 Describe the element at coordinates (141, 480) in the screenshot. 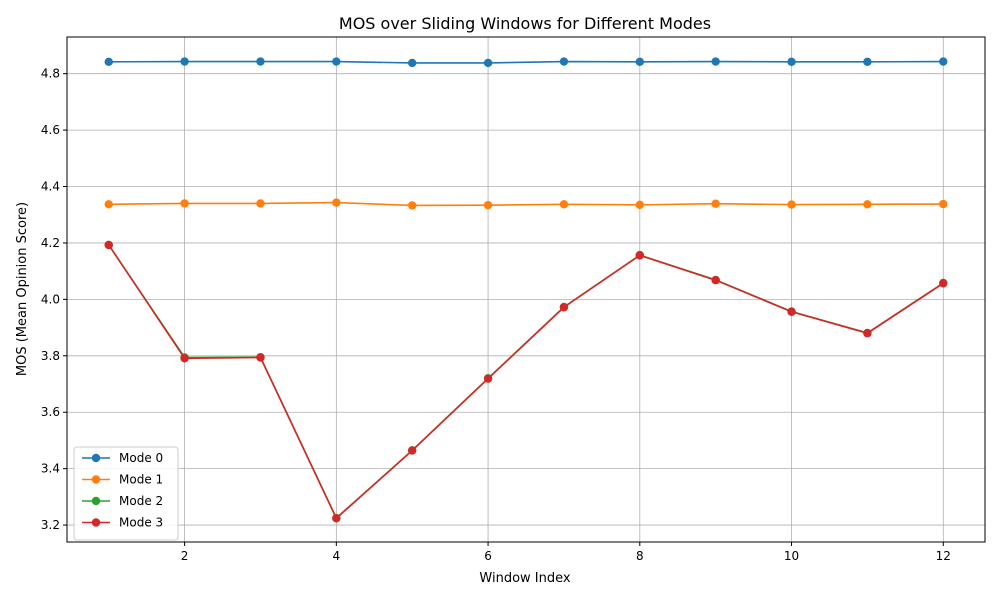

I see `legend-label: Mode 1` at that location.